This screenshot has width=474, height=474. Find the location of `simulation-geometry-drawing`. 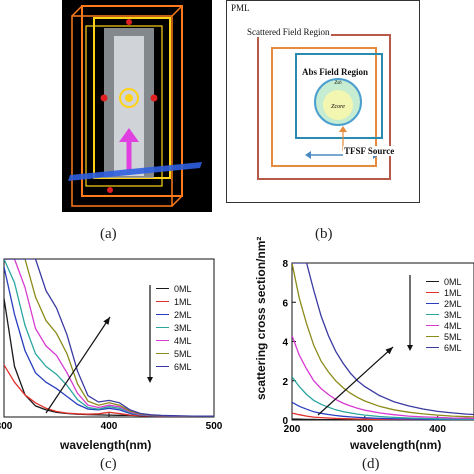

simulation-geometry-drawing is located at coordinates (135, 106).